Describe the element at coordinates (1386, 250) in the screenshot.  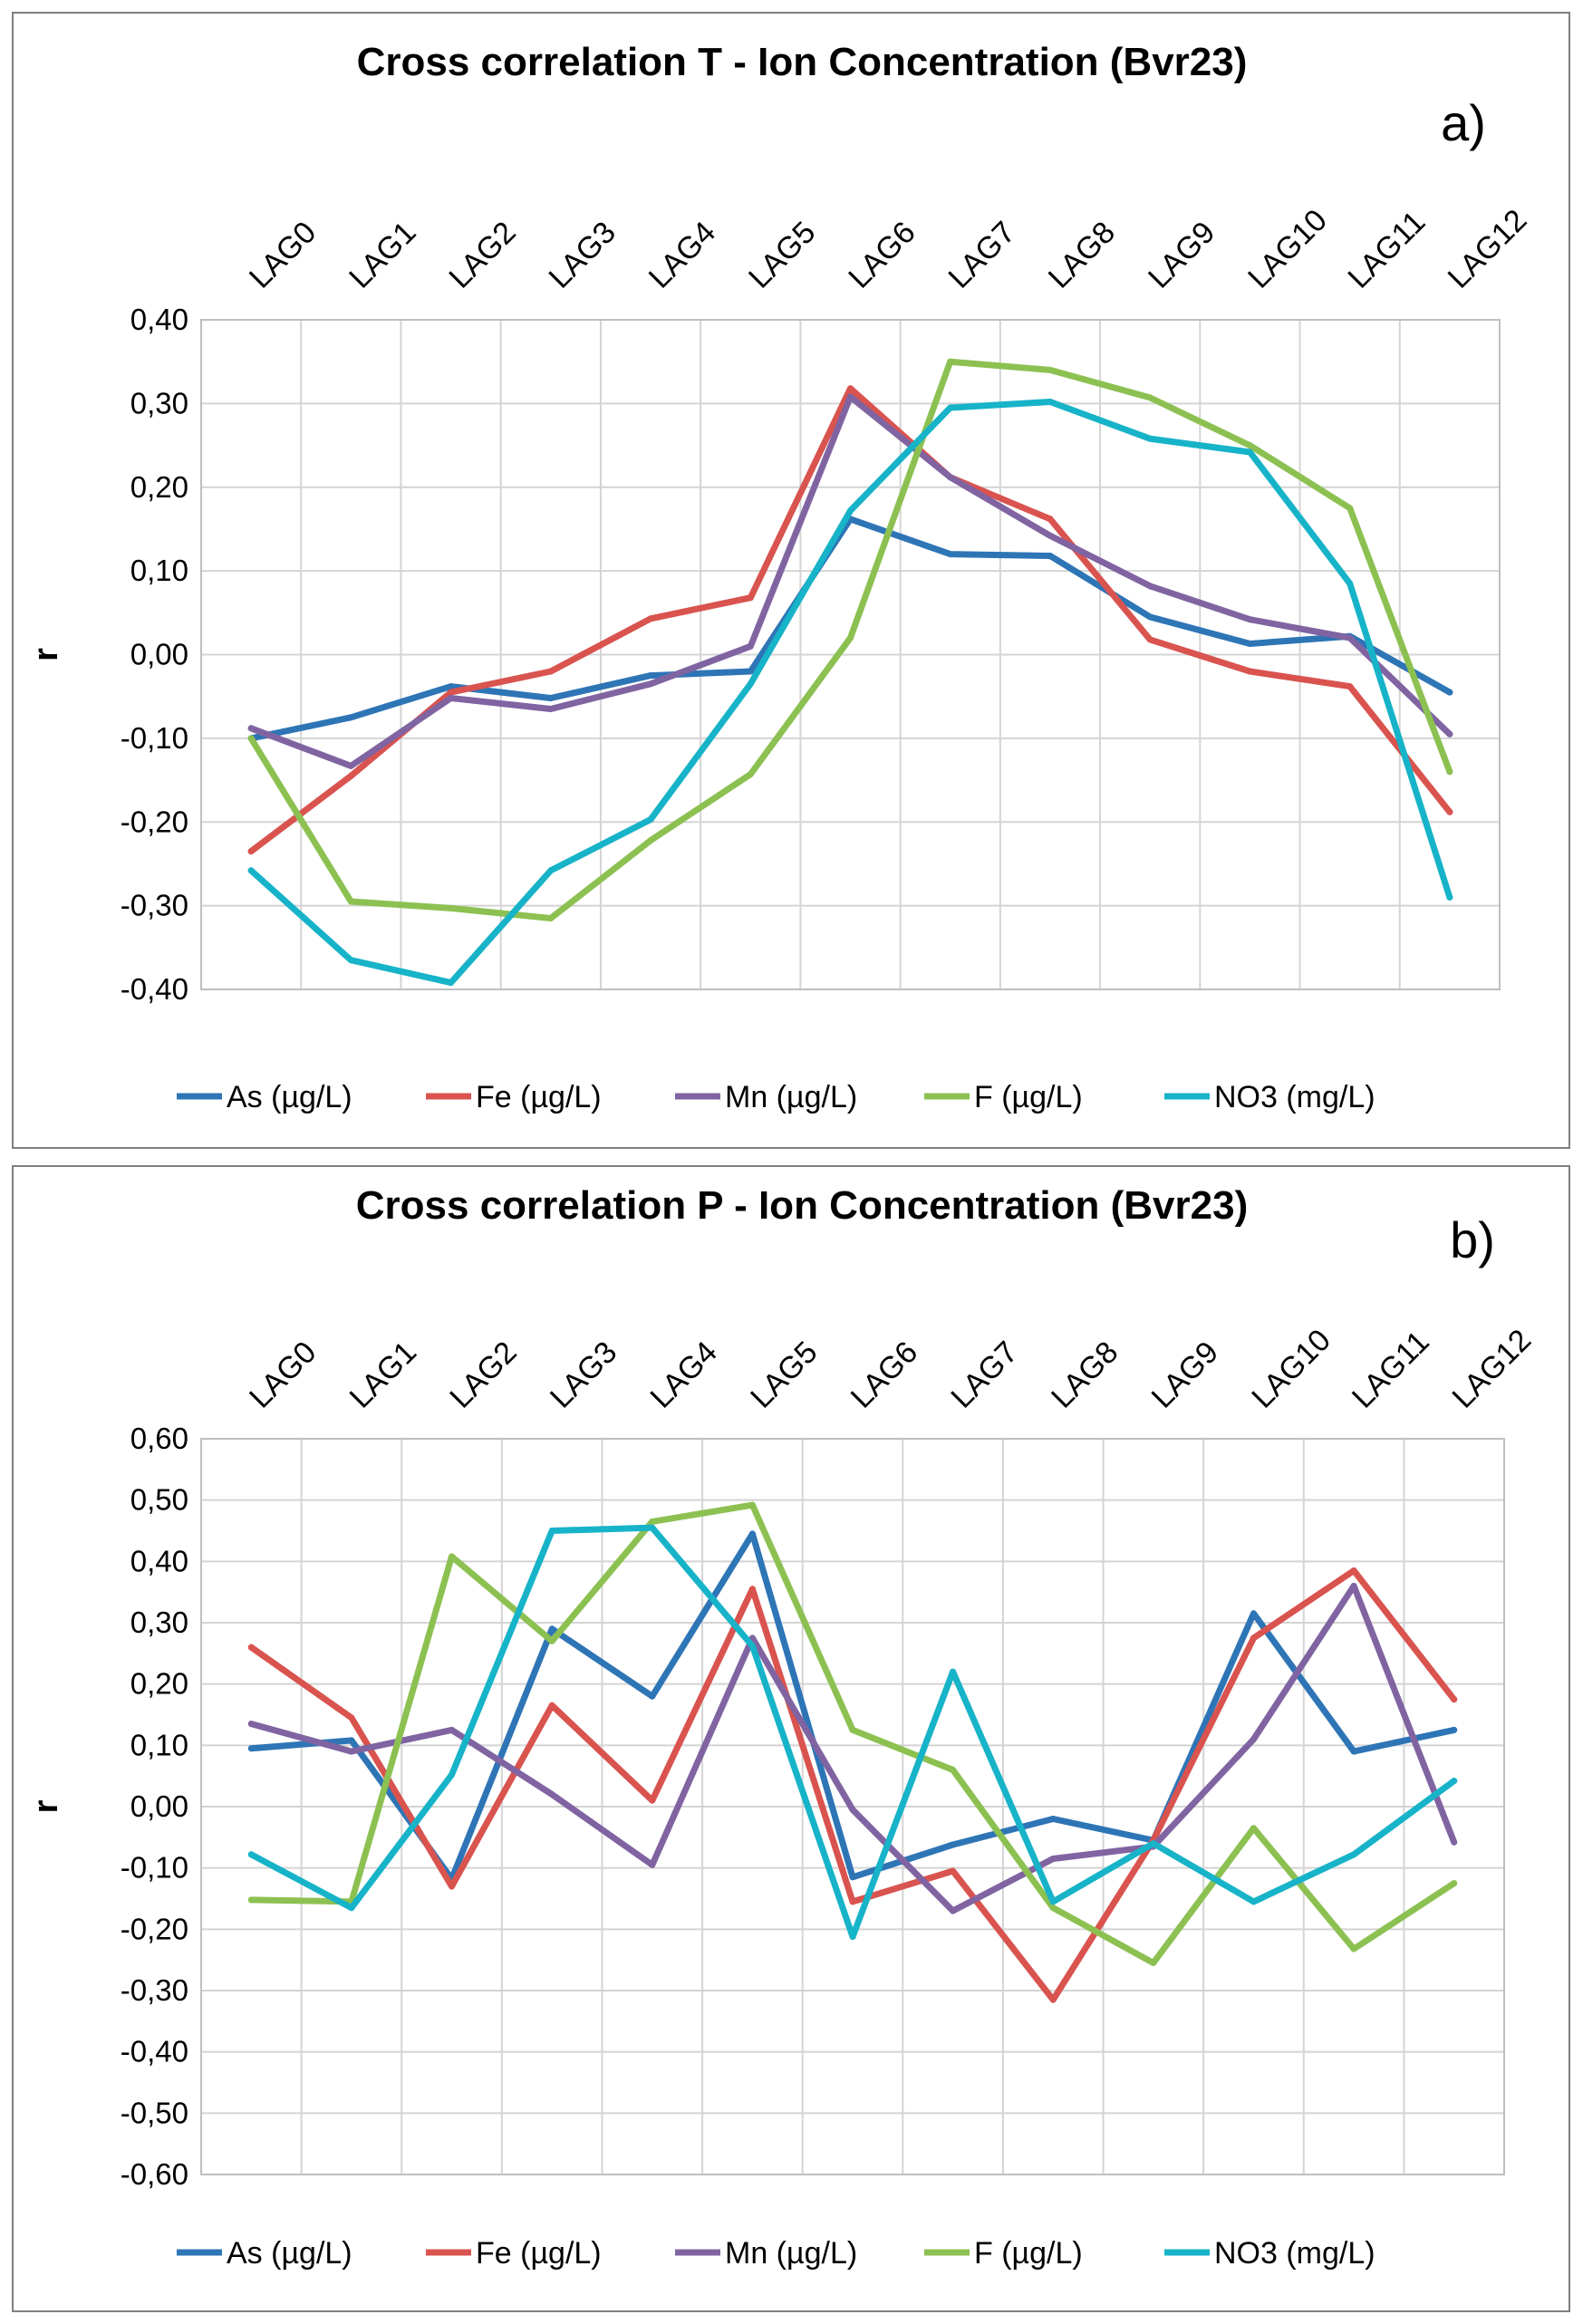
I see `x-tick-label: LAG11` at that location.